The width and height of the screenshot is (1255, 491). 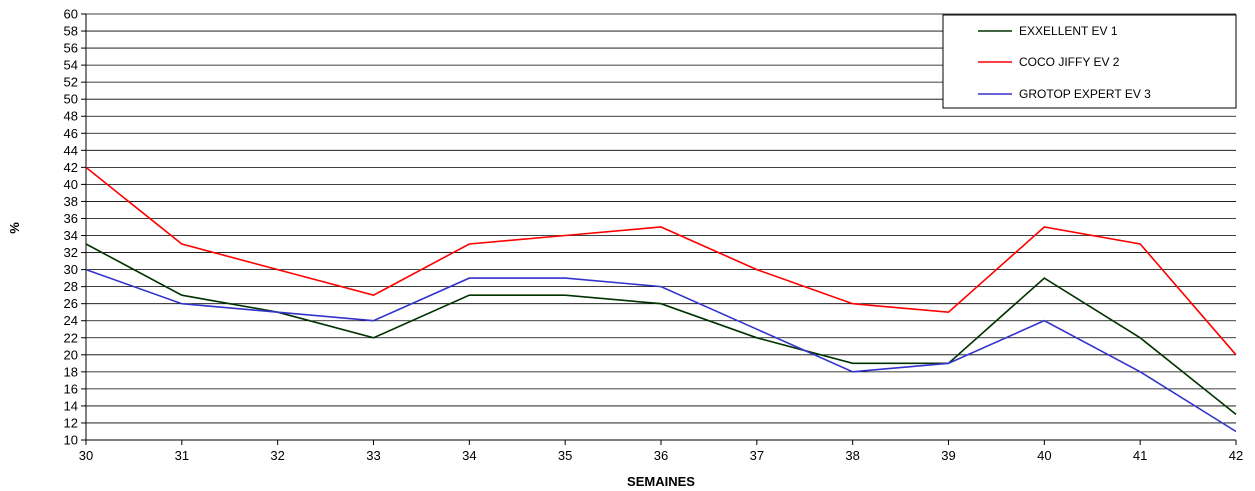 What do you see at coordinates (86, 455) in the screenshot?
I see `x-tick-label: 30` at bounding box center [86, 455].